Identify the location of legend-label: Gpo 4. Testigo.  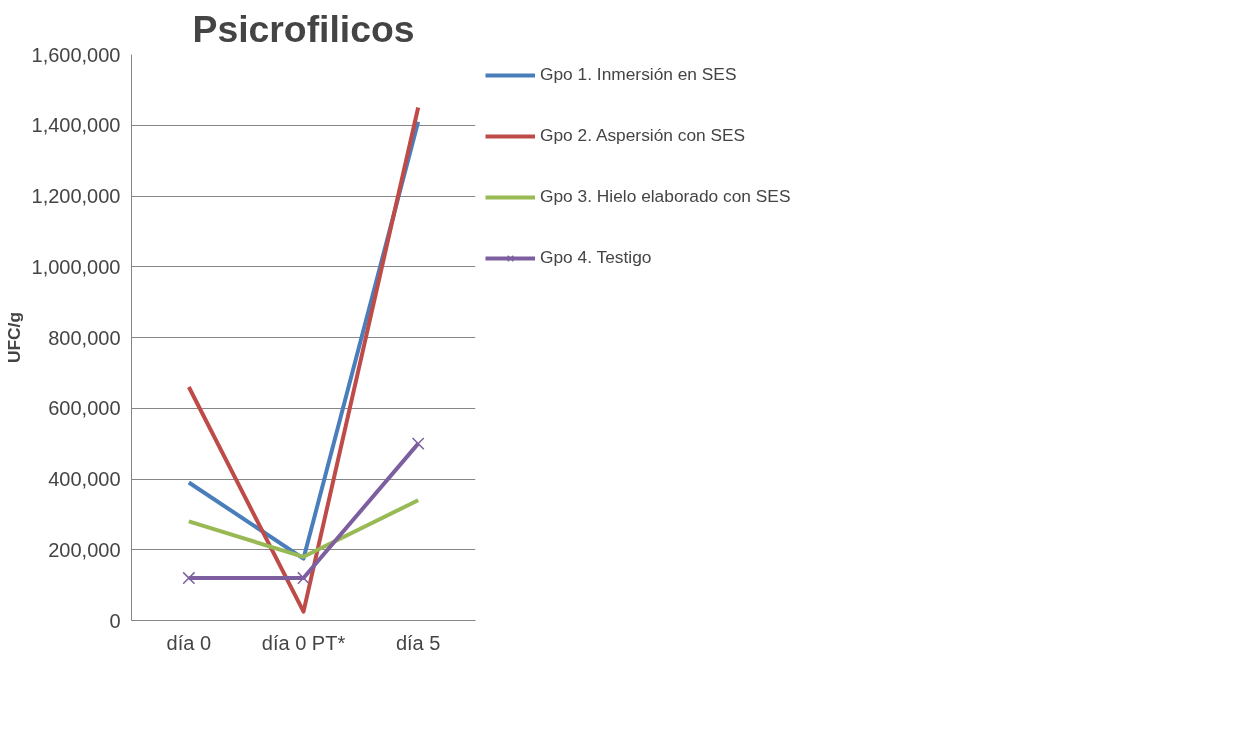
(596, 257).